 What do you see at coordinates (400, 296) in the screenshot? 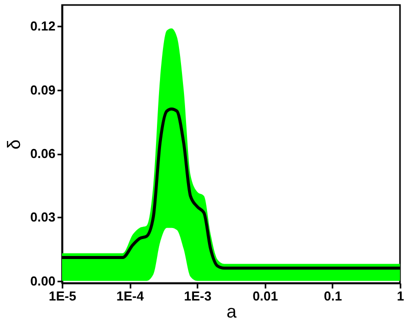
I see `x-tick-label: 1` at bounding box center [400, 296].